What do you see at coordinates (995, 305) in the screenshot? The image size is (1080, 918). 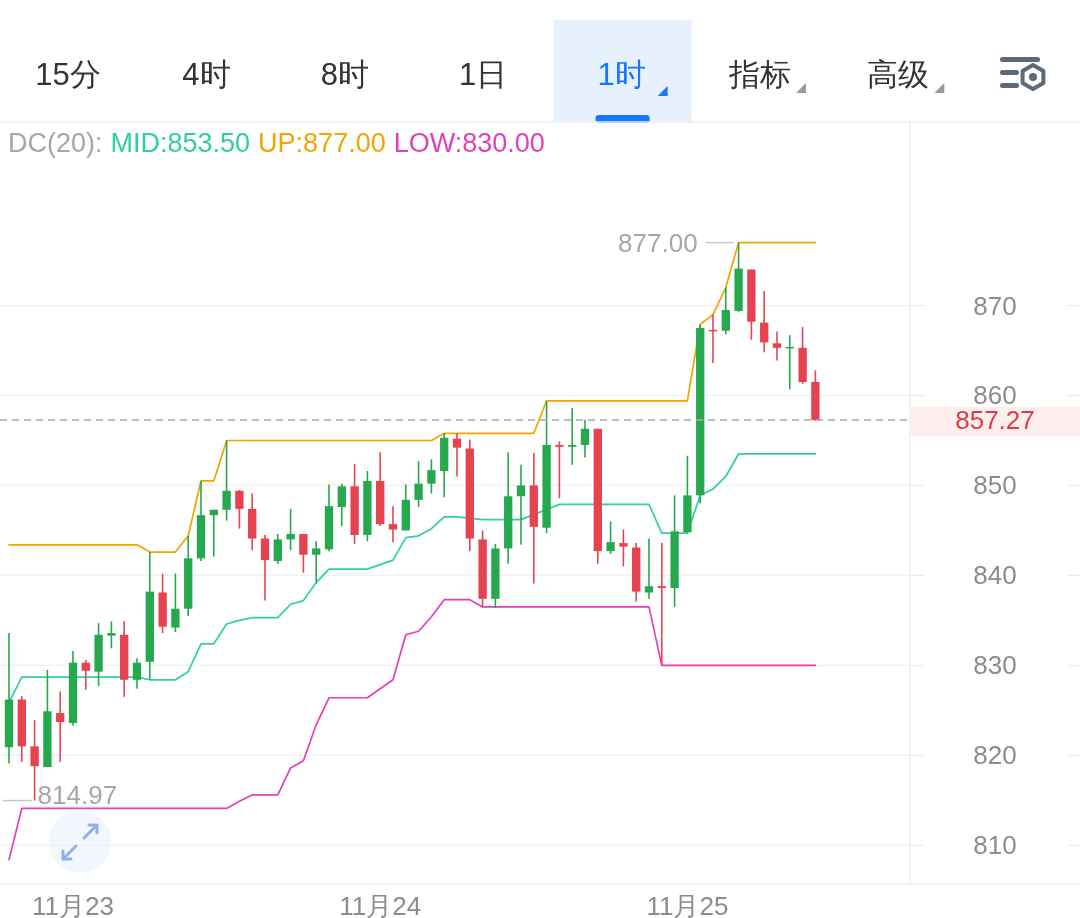 I see `y-tick-label: 870` at bounding box center [995, 305].